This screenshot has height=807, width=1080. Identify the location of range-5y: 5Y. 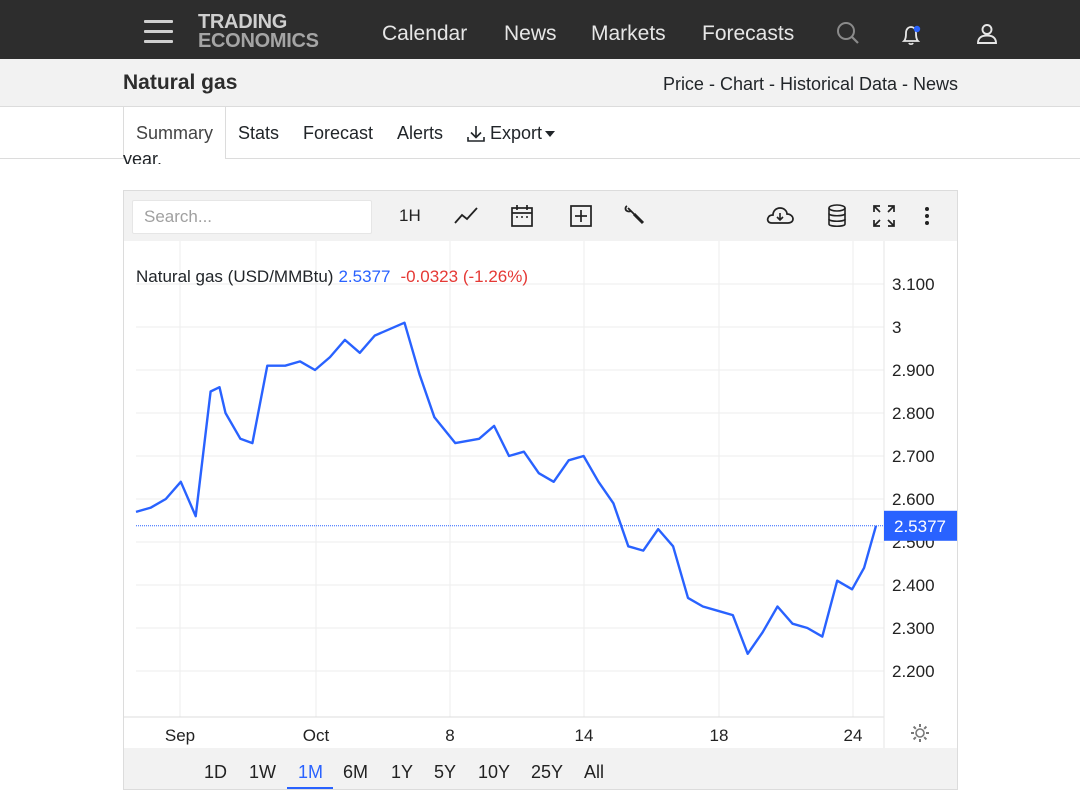
(445, 772).